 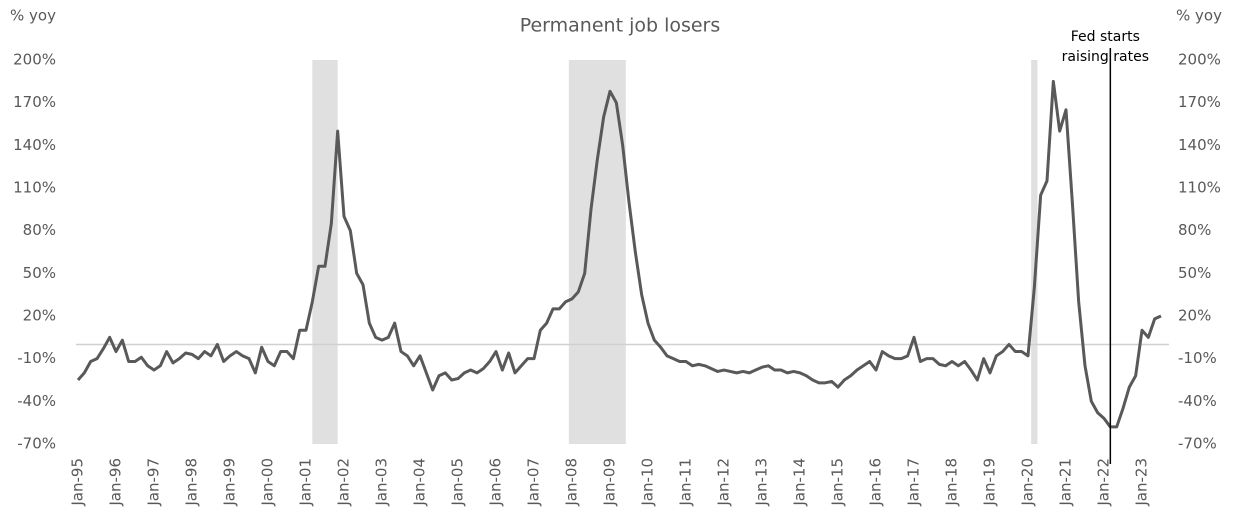 I want to click on x-tick-label: Jan-05, so click(x=458, y=482).